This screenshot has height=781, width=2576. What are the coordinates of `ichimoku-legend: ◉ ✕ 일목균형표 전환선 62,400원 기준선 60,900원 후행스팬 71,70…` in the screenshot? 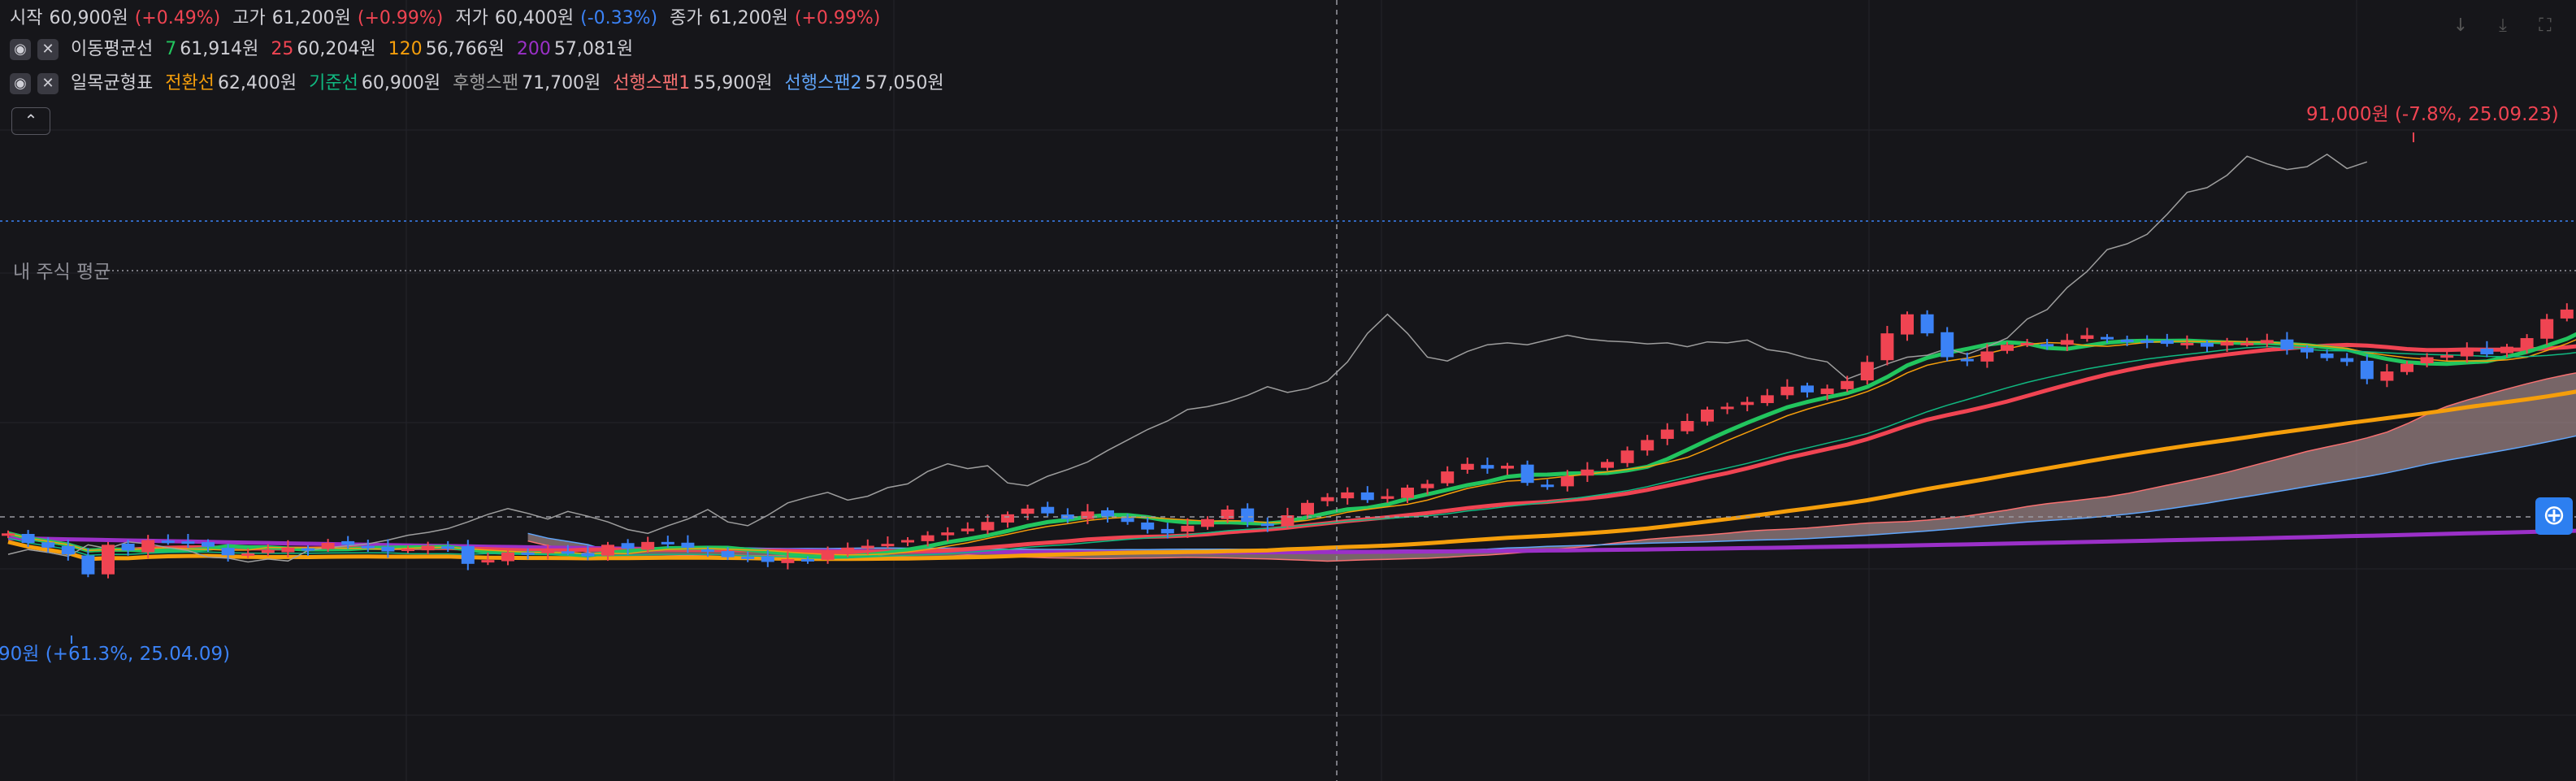 It's located at (480, 84).